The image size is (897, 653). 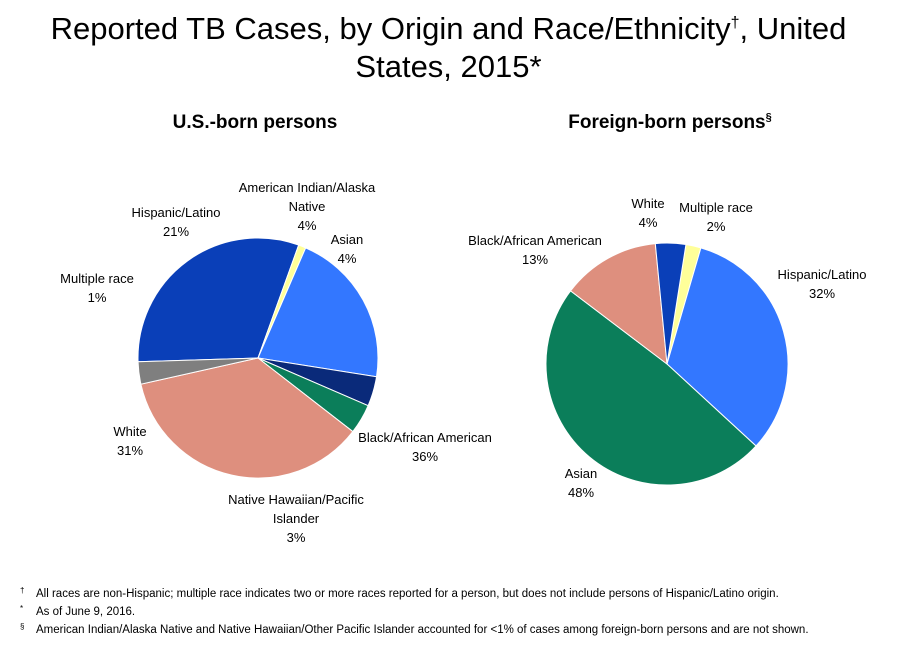 What do you see at coordinates (822, 284) in the screenshot?
I see `slice-label-hispanic-latino: Hispanic/Latino 32%` at bounding box center [822, 284].